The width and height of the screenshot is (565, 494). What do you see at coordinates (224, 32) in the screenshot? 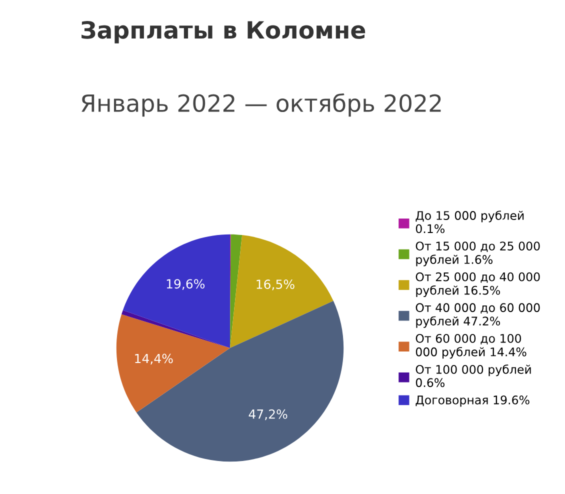
I see `chart-title: Зарплаты в Коломне` at bounding box center [224, 32].